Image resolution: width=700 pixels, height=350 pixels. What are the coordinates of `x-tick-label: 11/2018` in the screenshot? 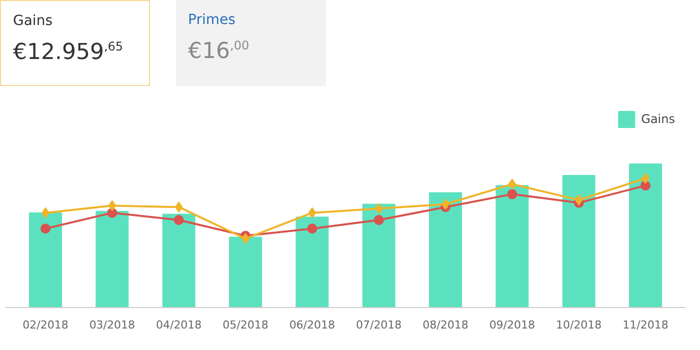 It's located at (645, 325).